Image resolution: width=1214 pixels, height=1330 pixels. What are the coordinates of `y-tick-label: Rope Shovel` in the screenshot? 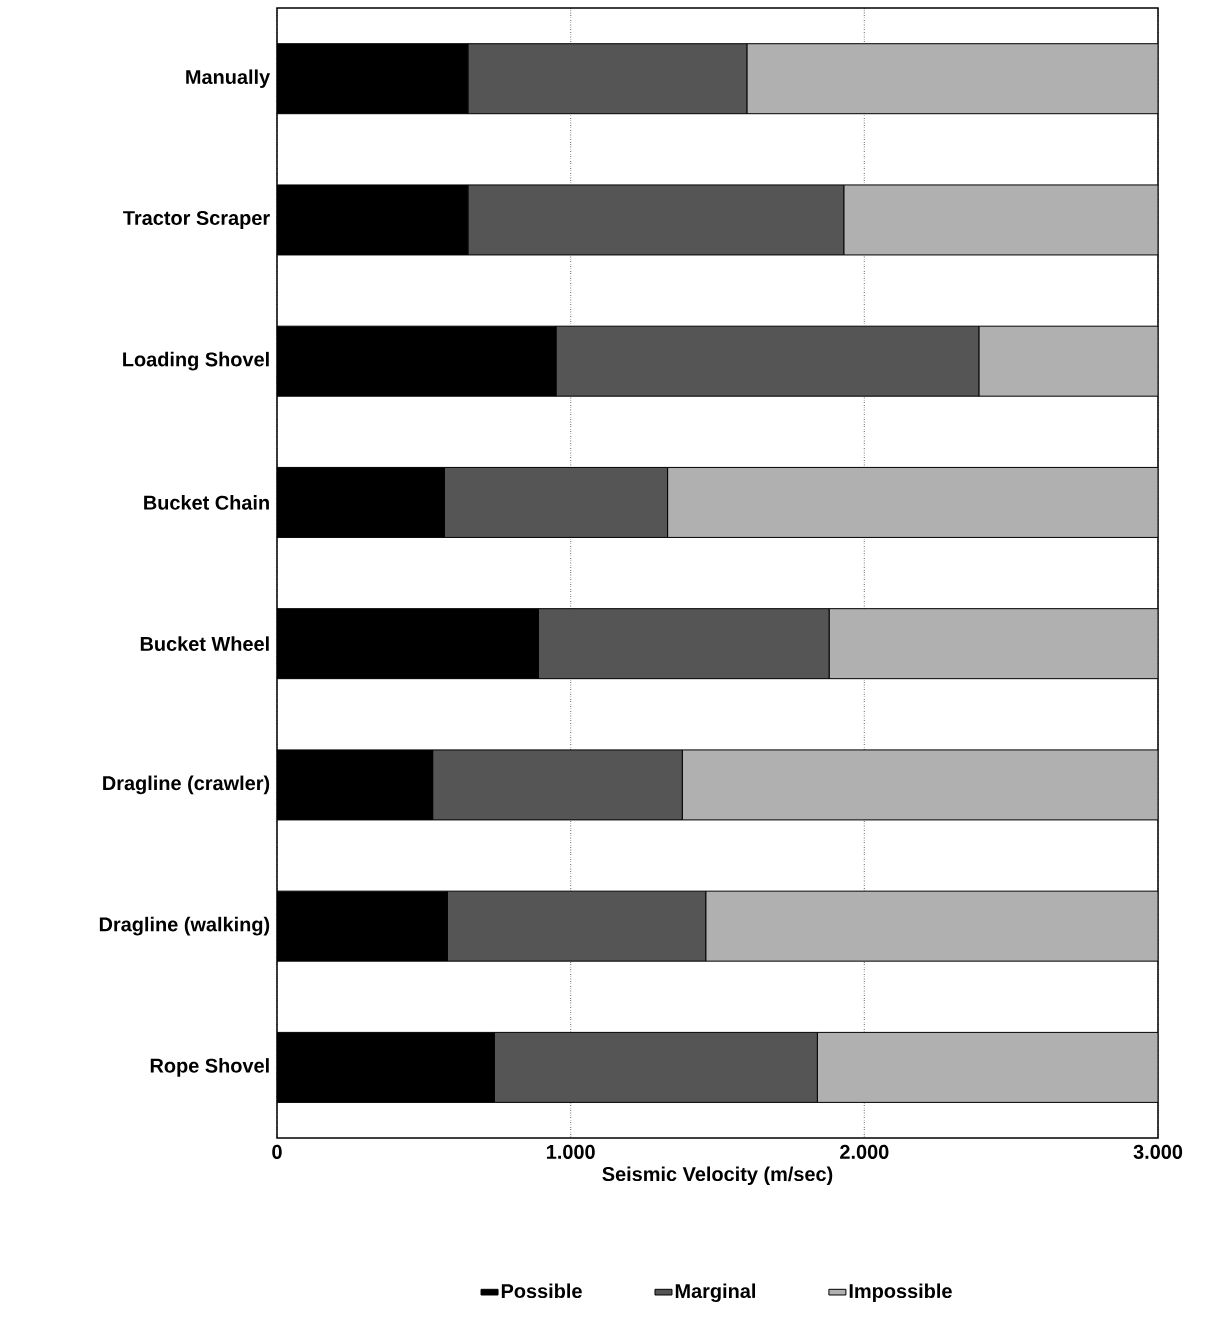 It's located at (209, 1067).